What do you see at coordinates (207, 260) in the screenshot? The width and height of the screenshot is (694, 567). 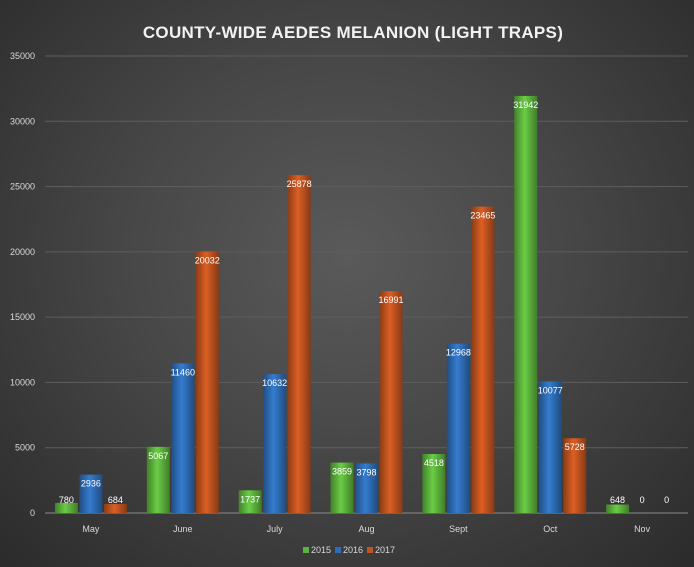 I see `data-label: 20032` at bounding box center [207, 260].